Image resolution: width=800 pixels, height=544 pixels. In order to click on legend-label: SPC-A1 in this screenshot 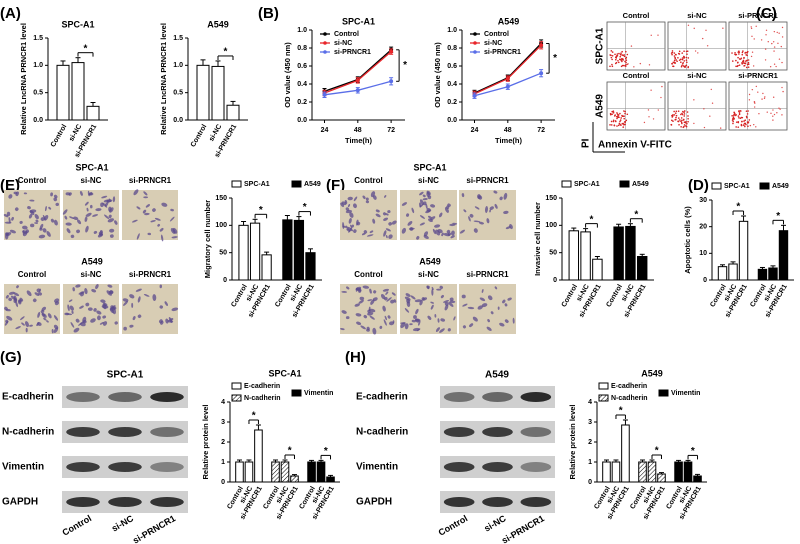, I will do `click(257, 184)`.